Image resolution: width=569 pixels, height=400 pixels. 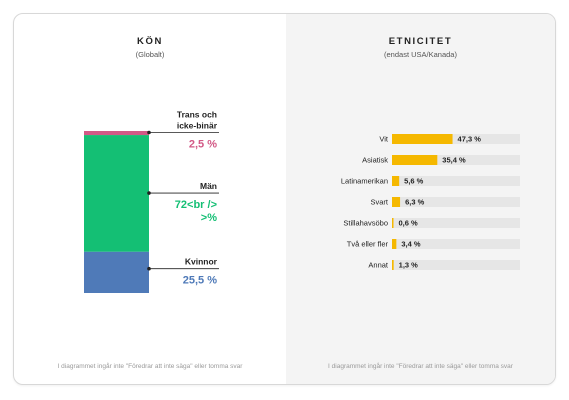 What do you see at coordinates (470, 139) in the screenshot?
I see `ethnicity-value-label-0: 47,3 %` at bounding box center [470, 139].